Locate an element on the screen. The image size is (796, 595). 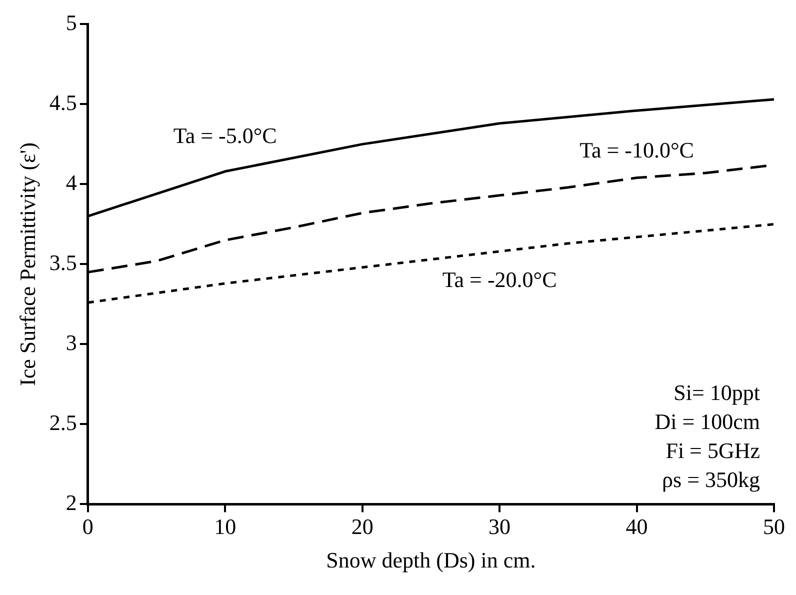
annotation: Si= 10ppt is located at coordinates (717, 392).